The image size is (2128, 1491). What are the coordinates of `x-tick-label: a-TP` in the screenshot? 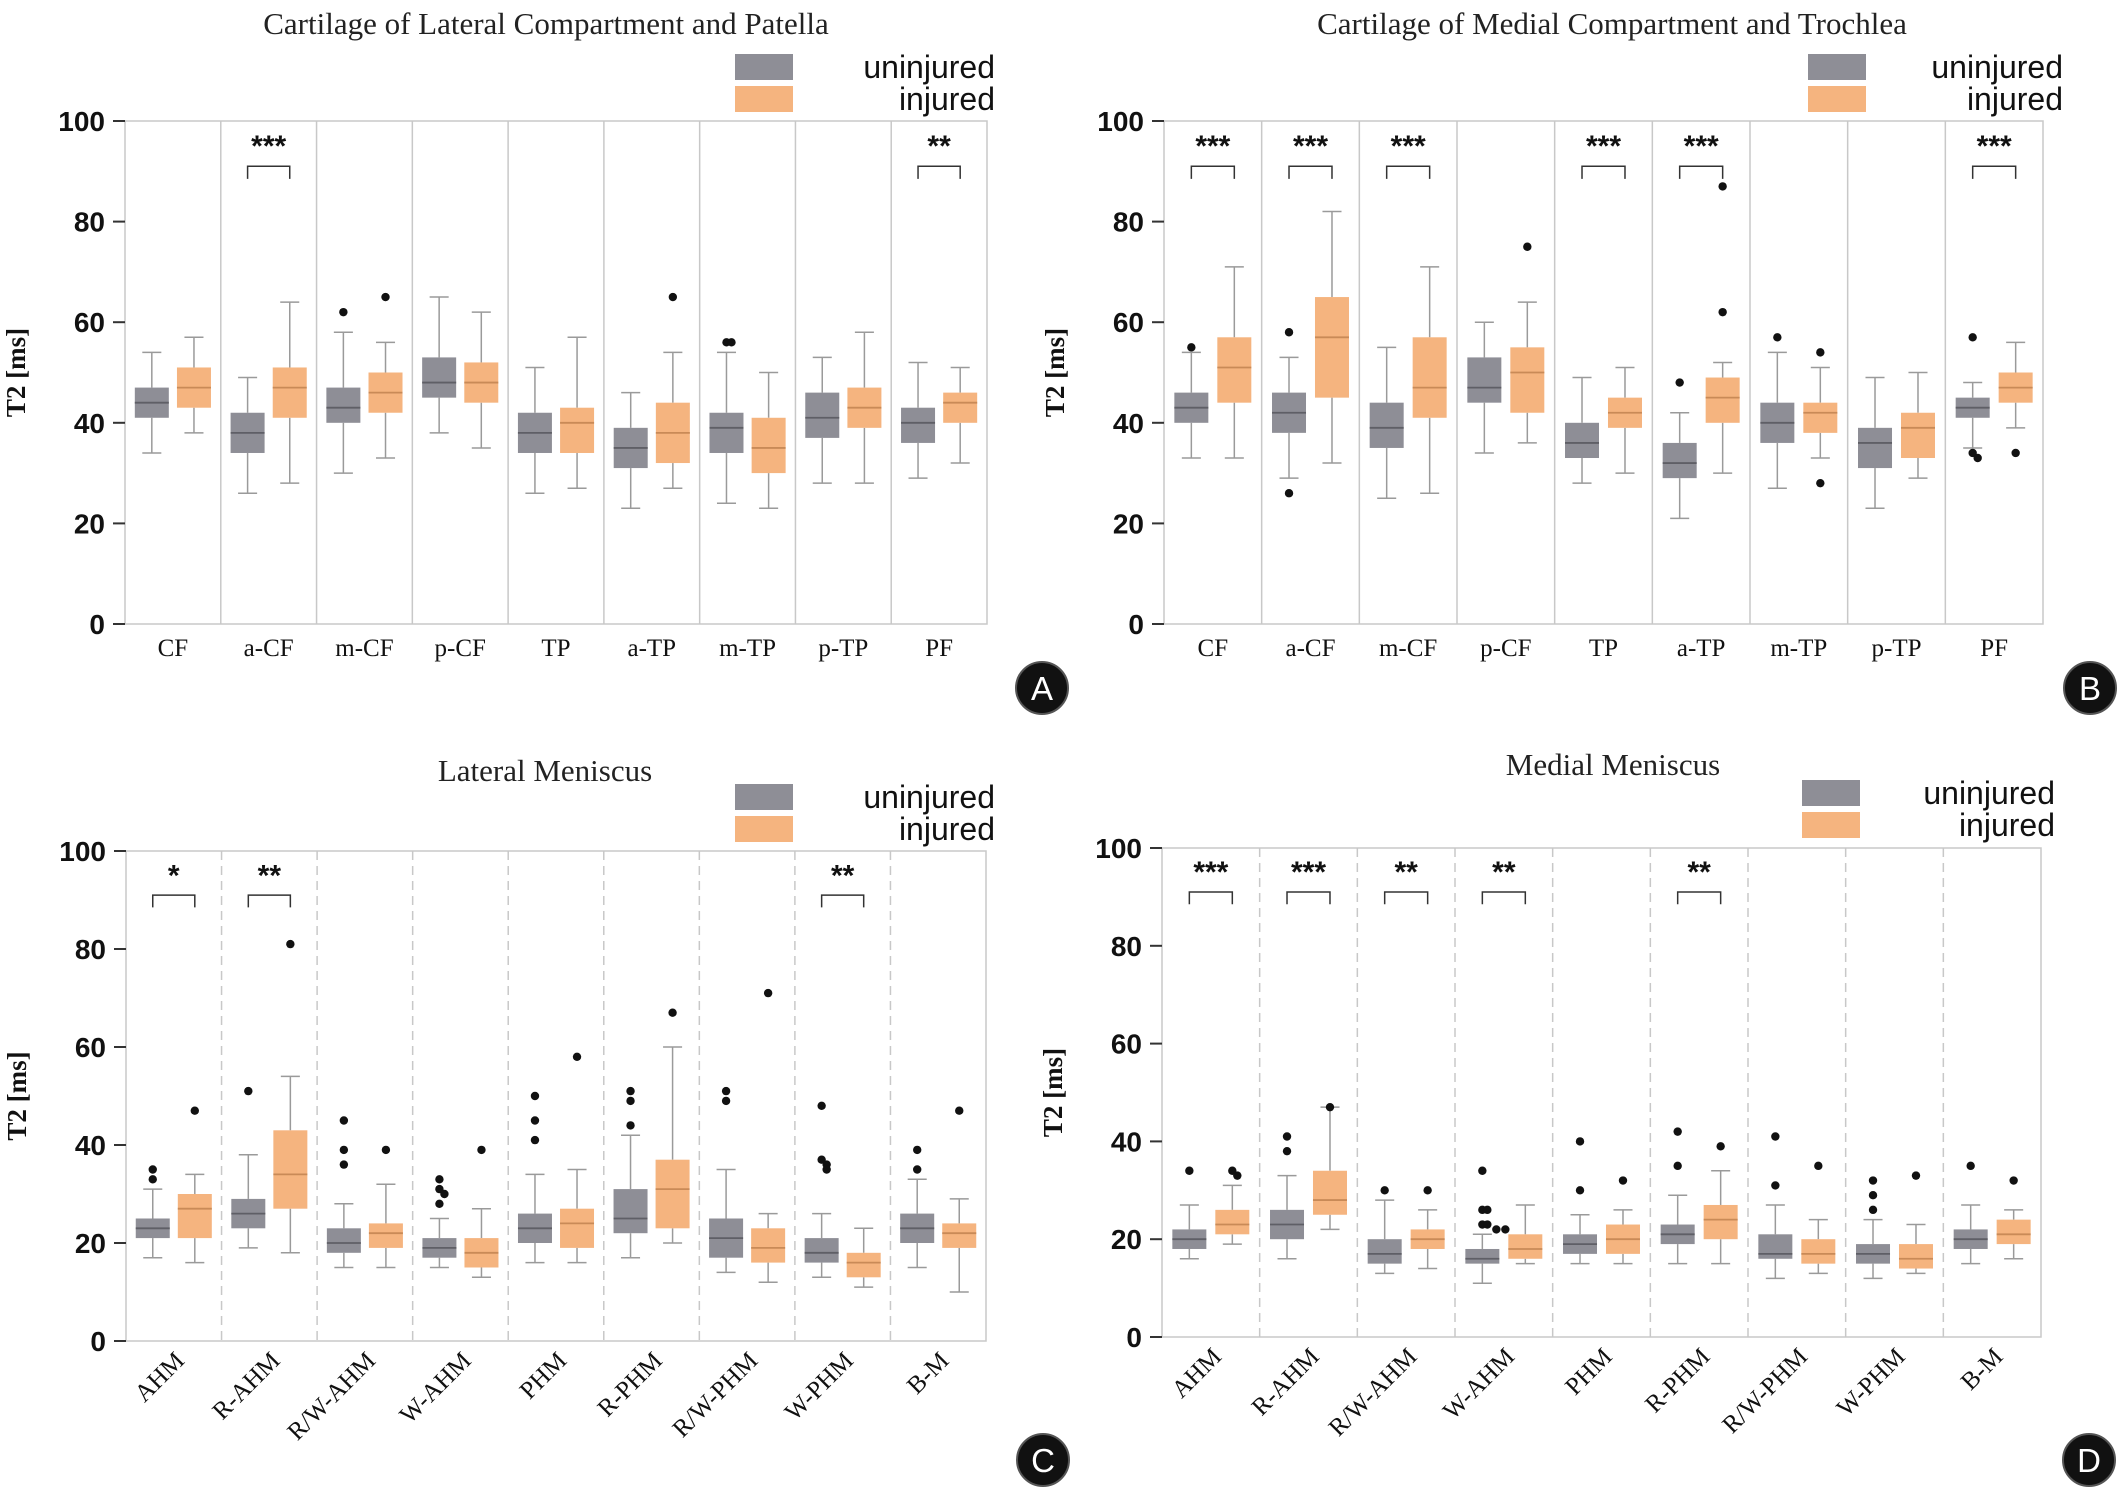 It's located at (1701, 648).